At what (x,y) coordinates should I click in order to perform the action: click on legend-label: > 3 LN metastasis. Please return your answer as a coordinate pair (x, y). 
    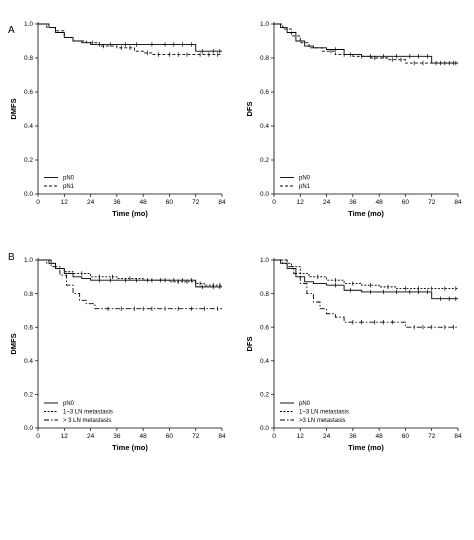
    Looking at the image, I should click on (87, 421).